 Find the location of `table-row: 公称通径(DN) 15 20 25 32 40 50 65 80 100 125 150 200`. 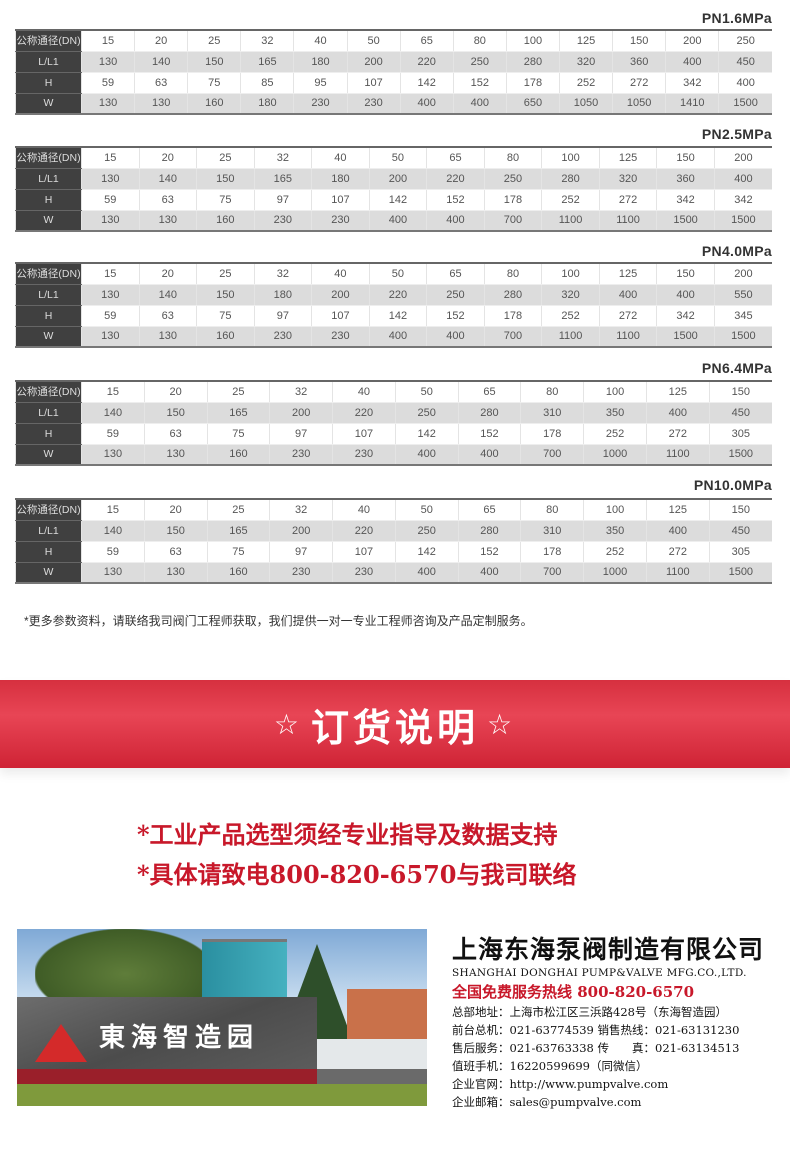

table-row: 公称通径(DN) 15 20 25 32 40 50 65 80 100 125 150 200 is located at coordinates (393, 274).